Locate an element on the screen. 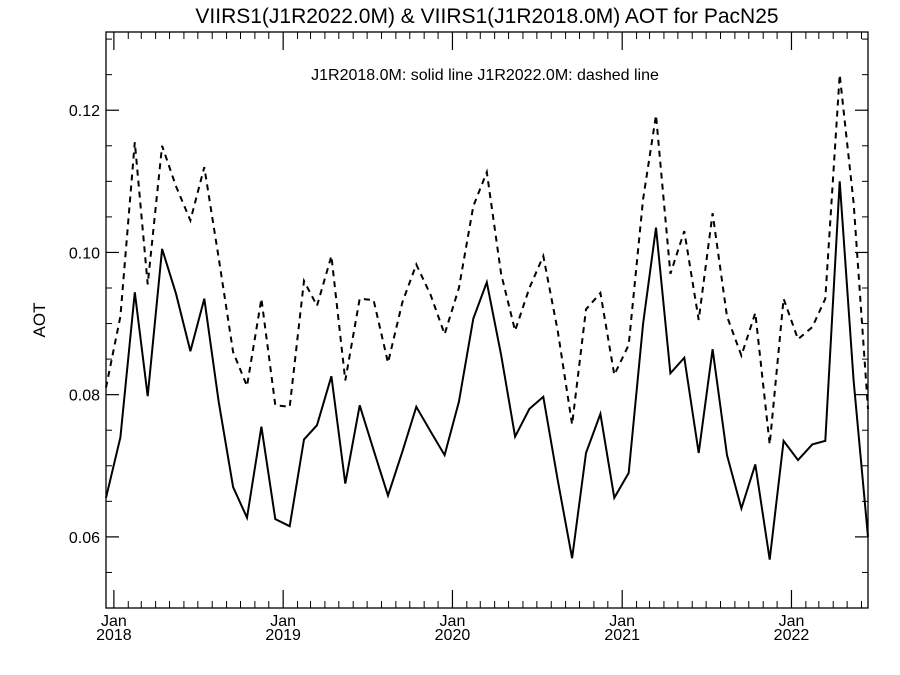 This screenshot has width=900, height=675. y-tick-label: 0.06 is located at coordinates (84, 538).